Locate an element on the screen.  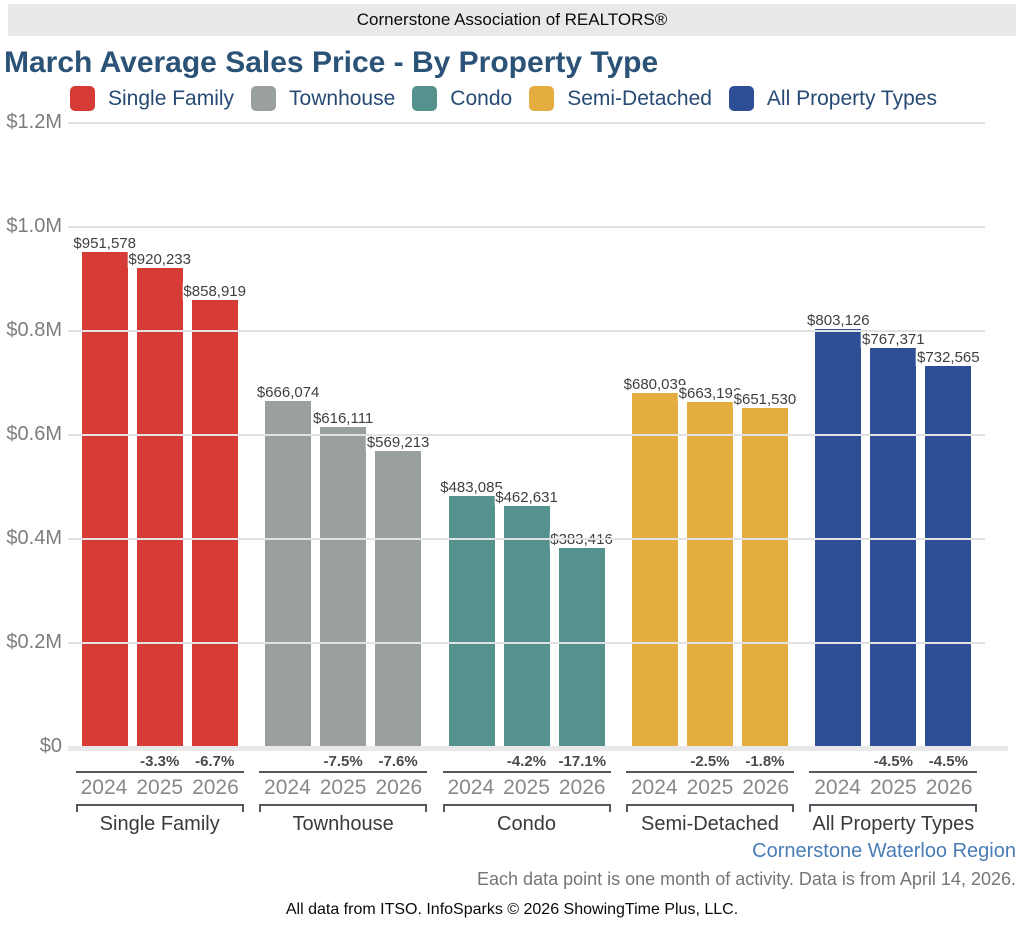
bars-semi-detached: $680,039 $663,196 $651,530 is located at coordinates (710, 561).